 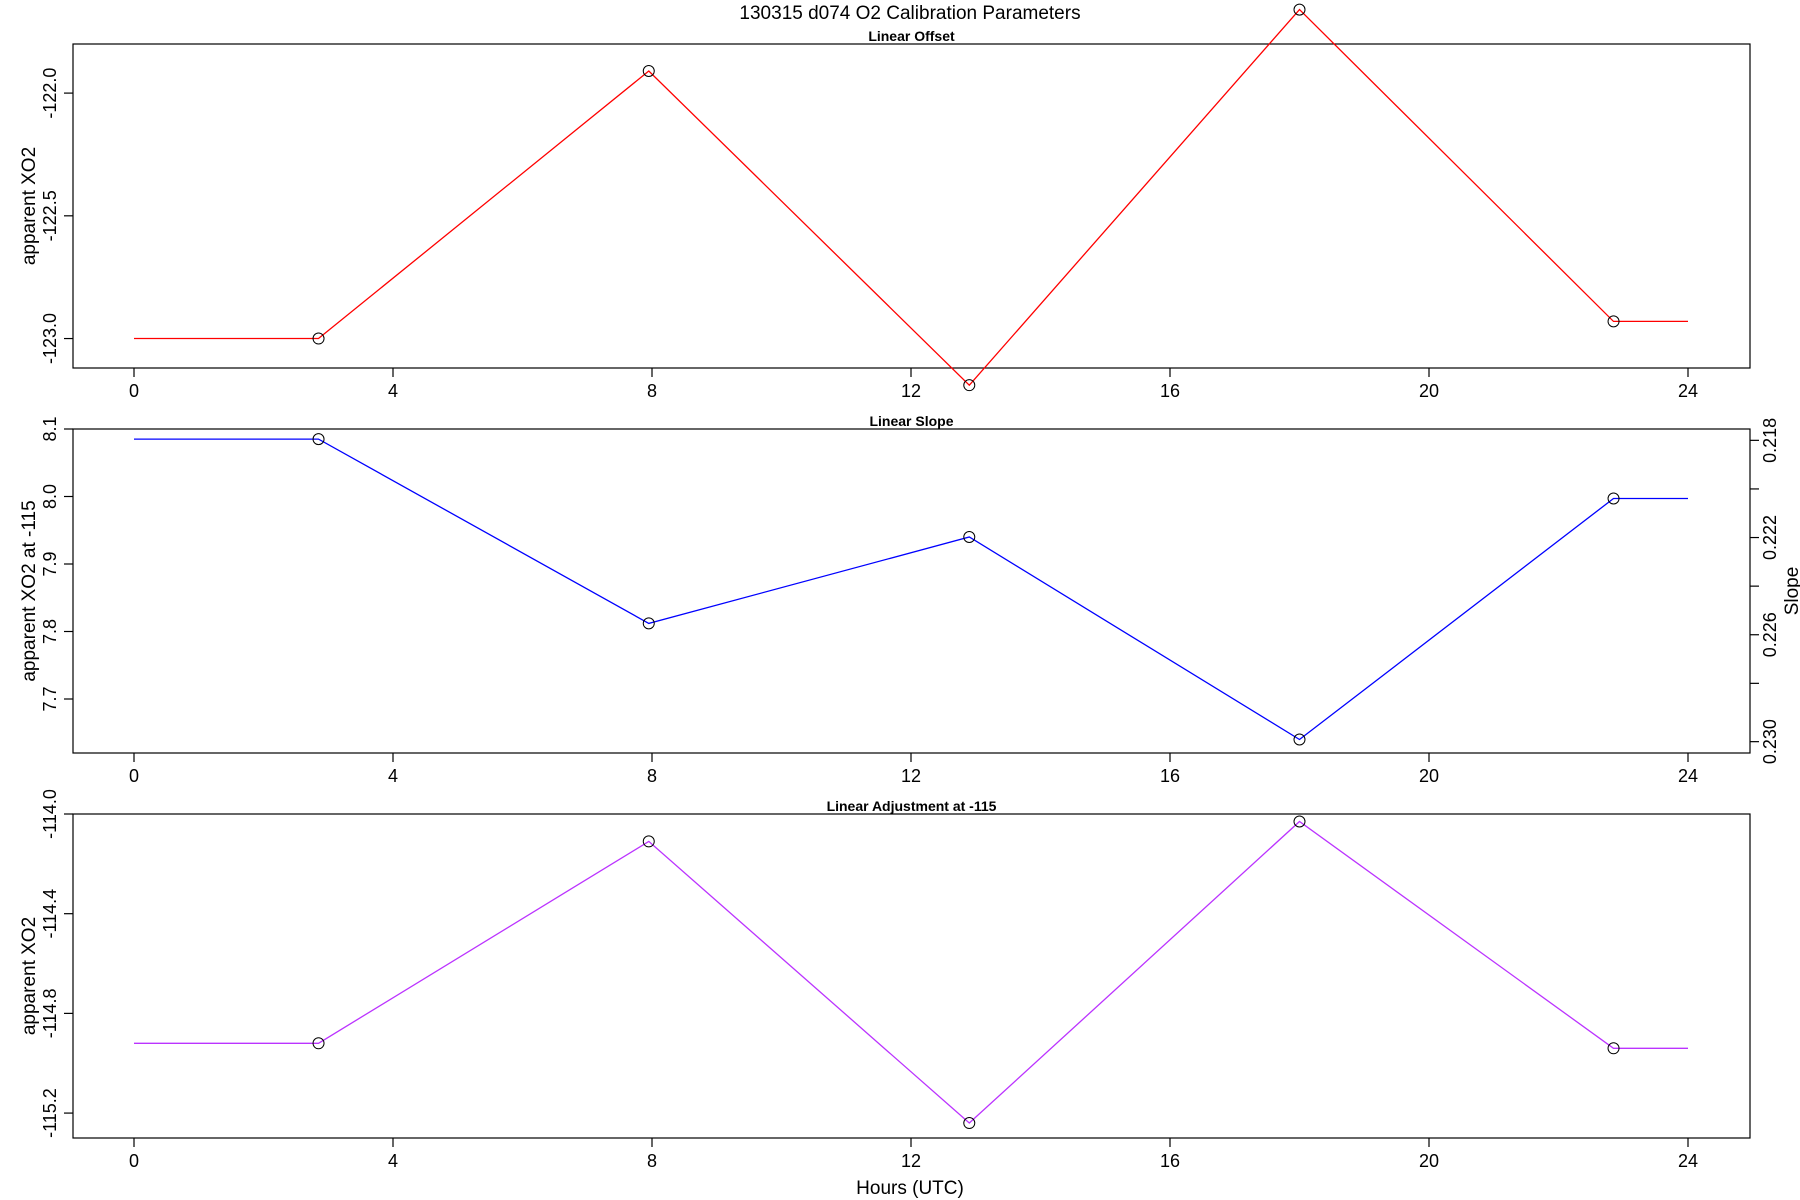 What do you see at coordinates (909, 13) in the screenshot?
I see `figure-title: 130315 d074 O2 Calibration Parameters` at bounding box center [909, 13].